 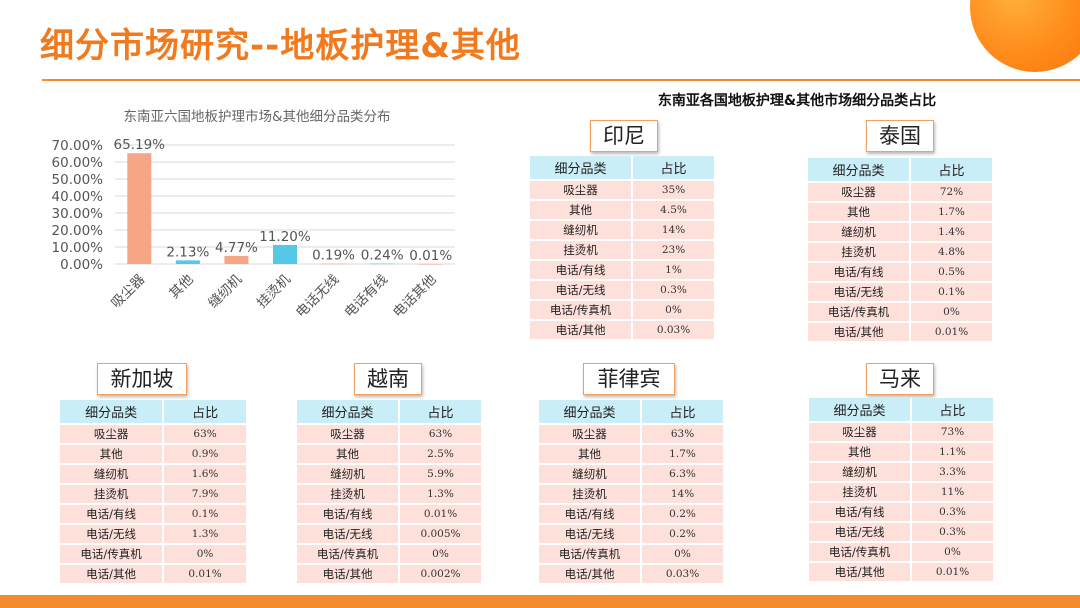 I want to click on header-share: 占比, so click(x=440, y=411).